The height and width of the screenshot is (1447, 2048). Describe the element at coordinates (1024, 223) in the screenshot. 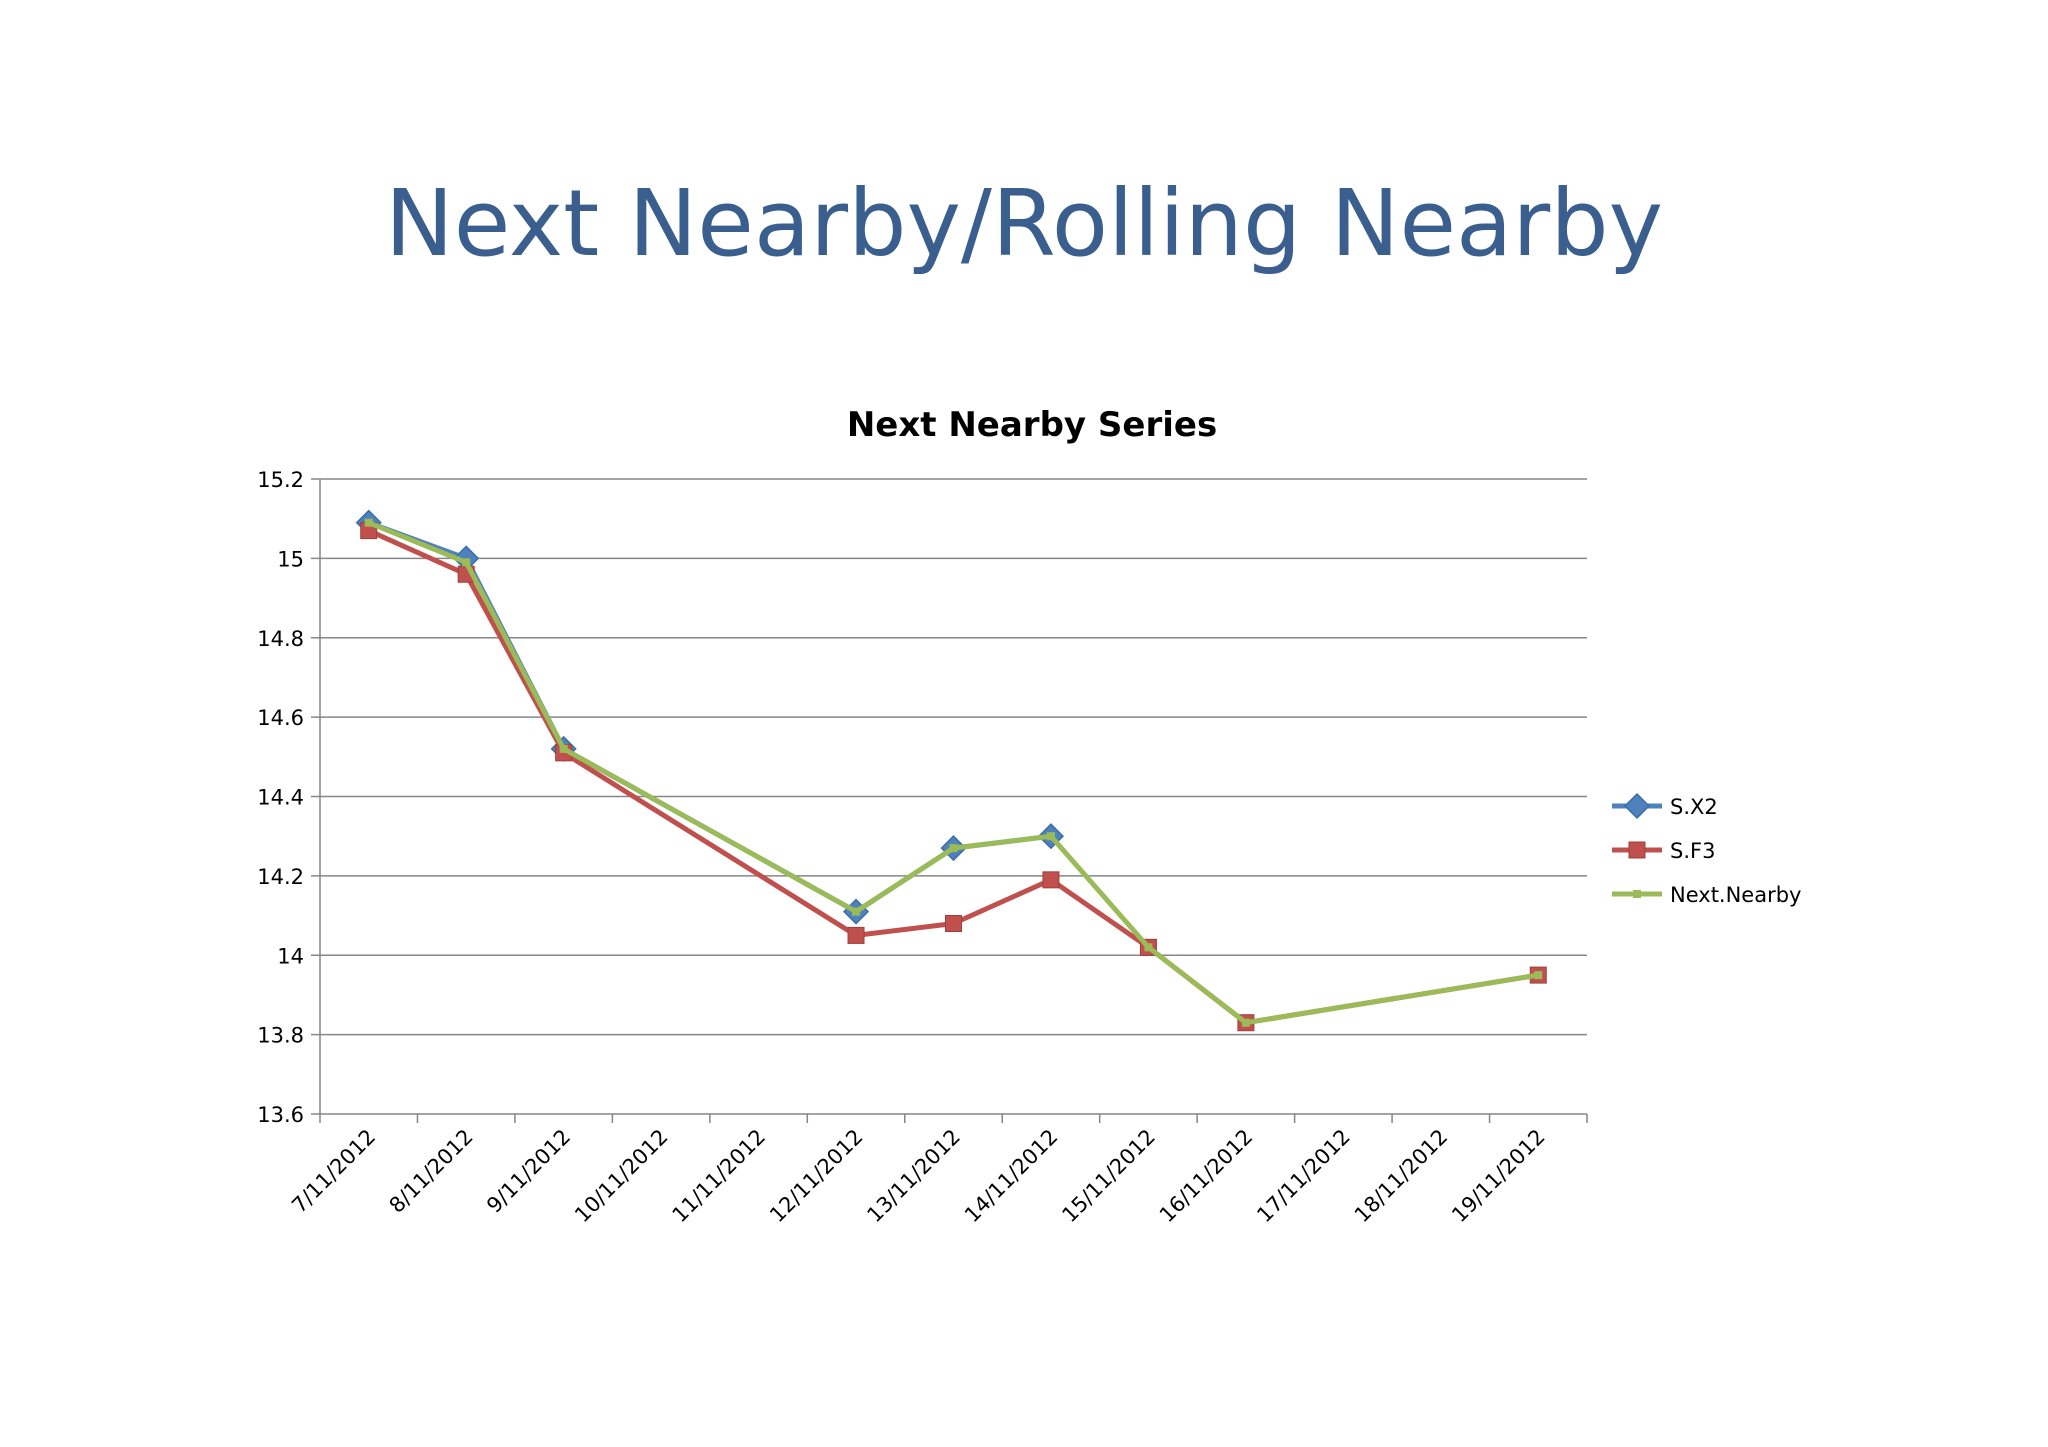

I see `slide-title: Next Nearby/Rolling Nearby` at that location.